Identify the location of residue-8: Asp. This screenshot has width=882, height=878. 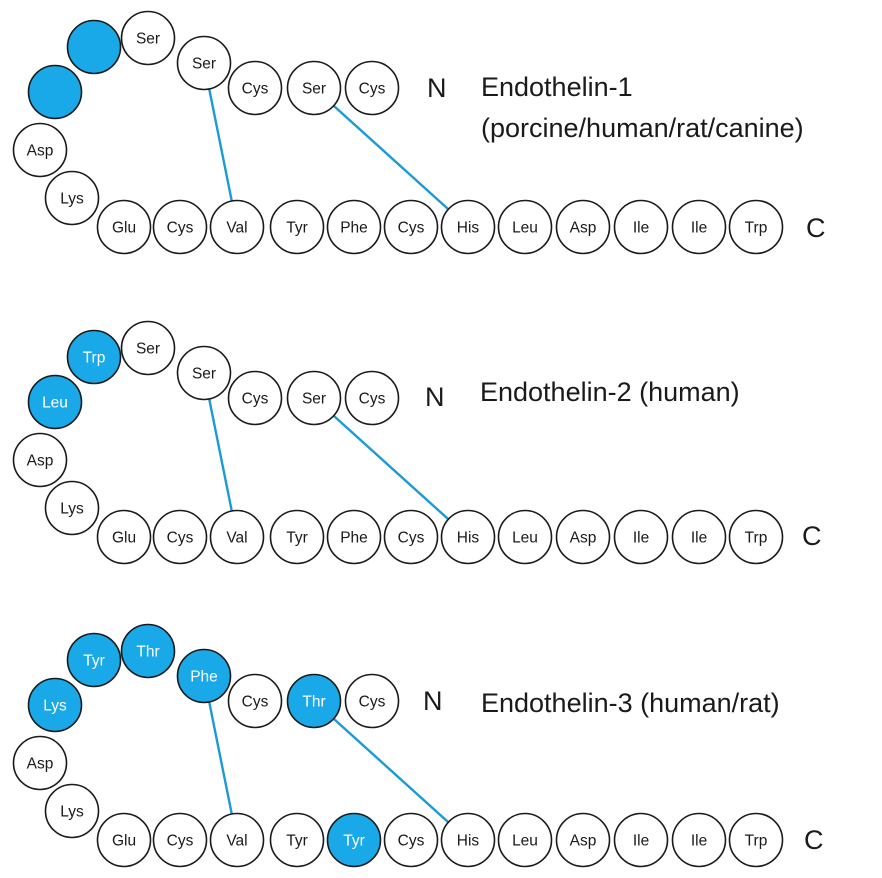
(40, 460).